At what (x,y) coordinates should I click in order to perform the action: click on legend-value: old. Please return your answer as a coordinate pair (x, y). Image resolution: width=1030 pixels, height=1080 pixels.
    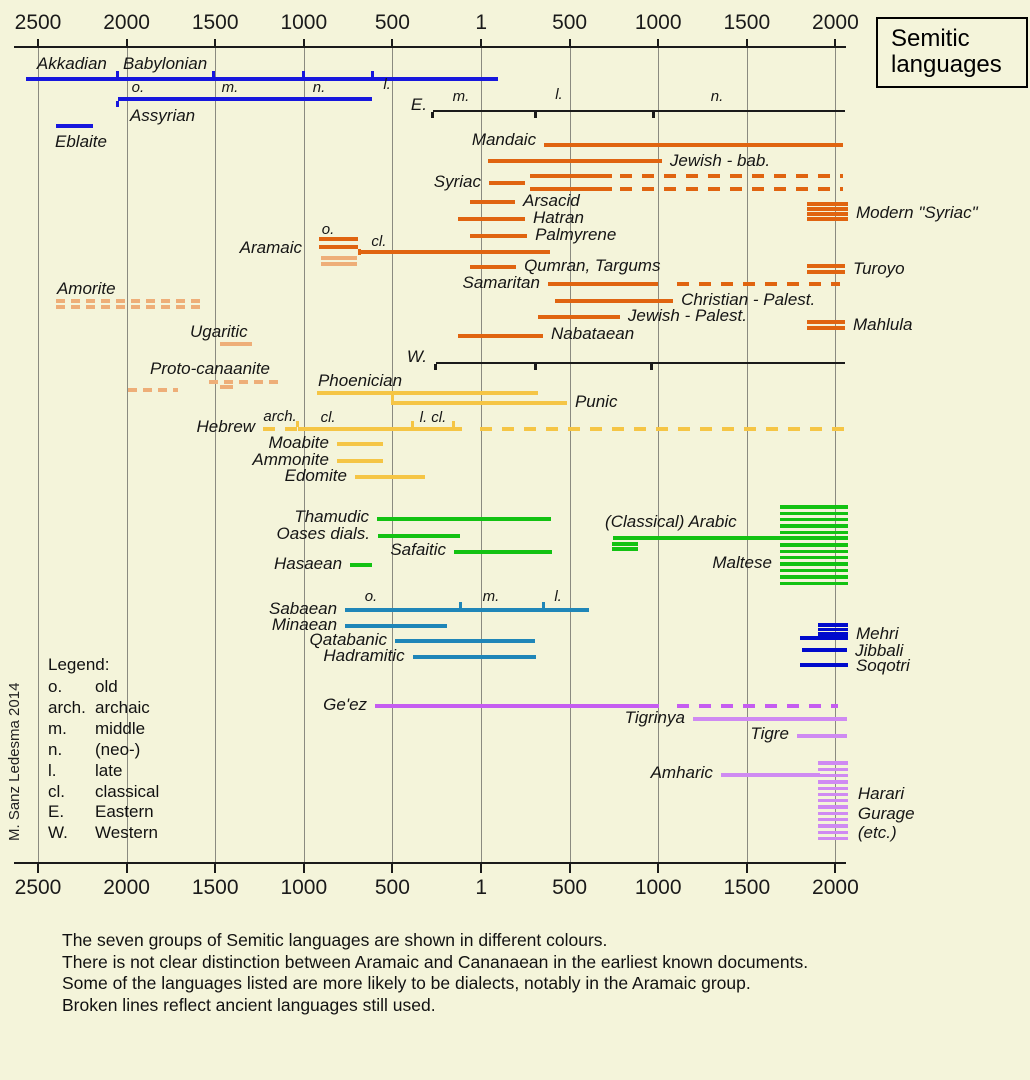
    Looking at the image, I should click on (106, 686).